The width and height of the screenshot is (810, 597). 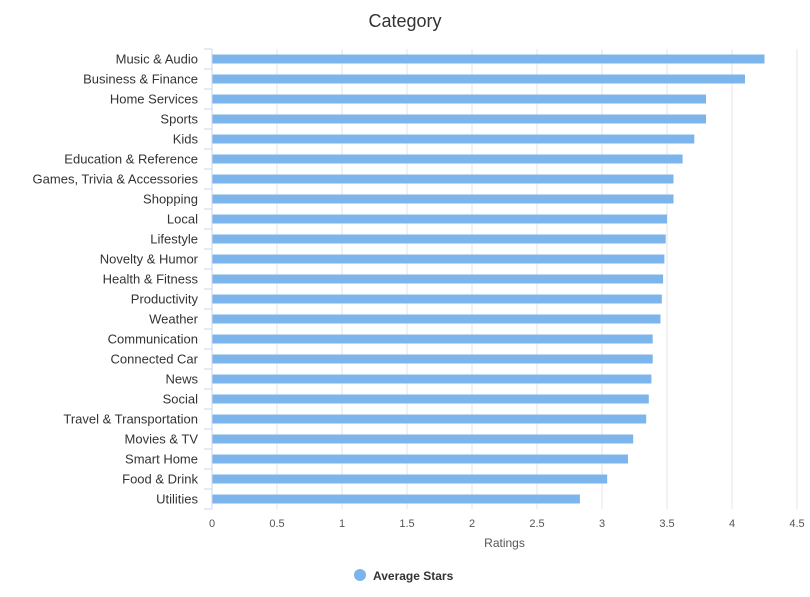 I want to click on legend-marker-icon, so click(x=360, y=575).